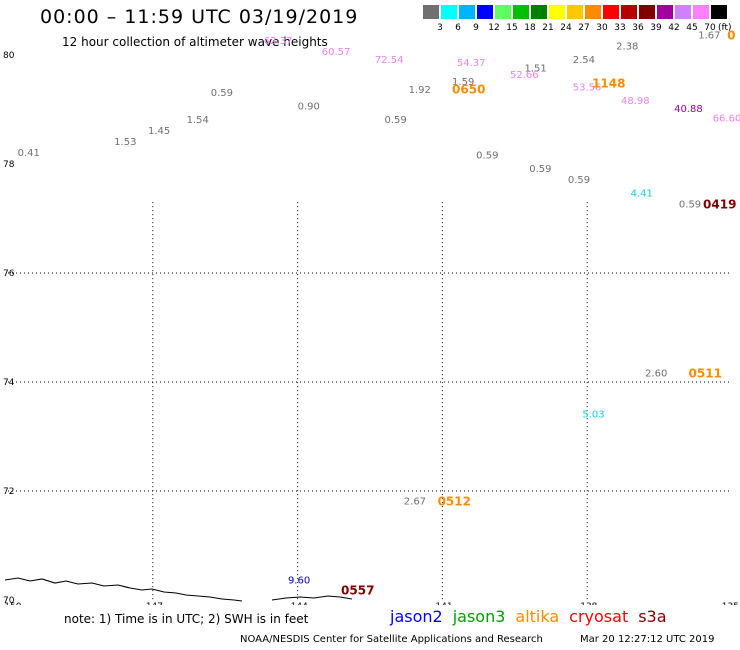  I want to click on lat-tick-label: 70, so click(9, 600).